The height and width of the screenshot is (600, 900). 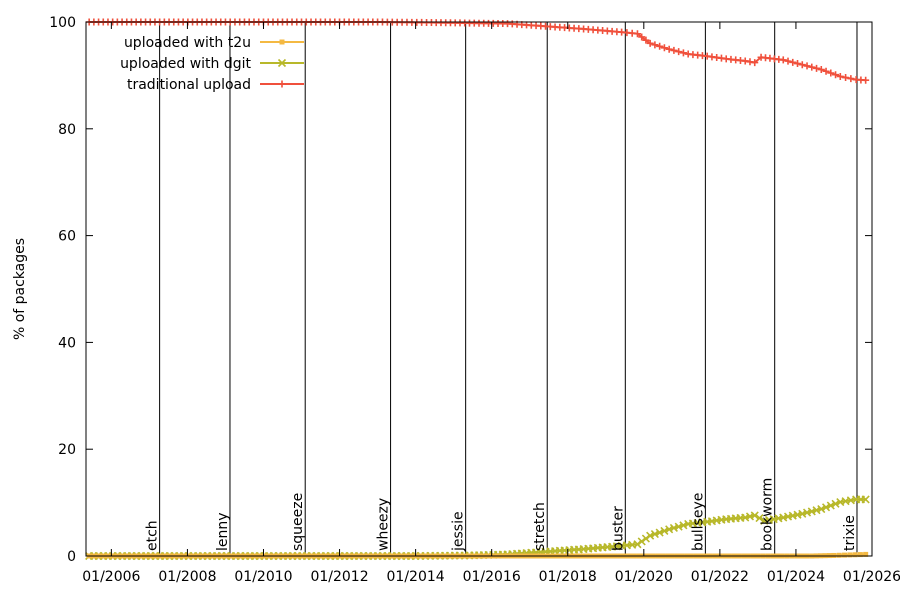 What do you see at coordinates (67, 237) in the screenshot?
I see `y-tick-label: 60` at bounding box center [67, 237].